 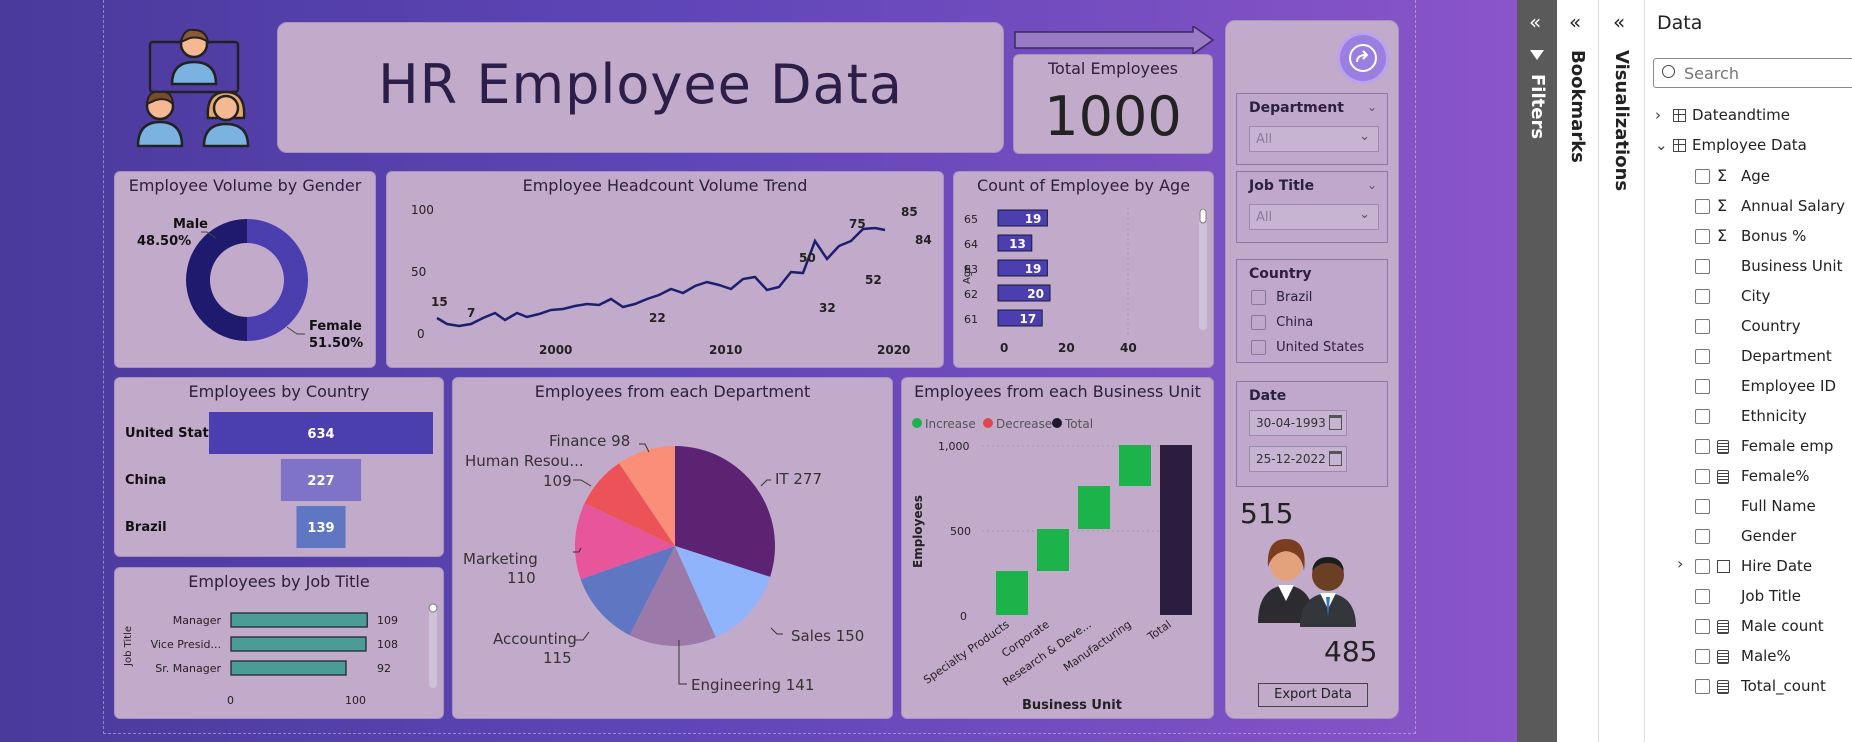 What do you see at coordinates (278, 280) in the screenshot?
I see `donut-slice-female` at bounding box center [278, 280].